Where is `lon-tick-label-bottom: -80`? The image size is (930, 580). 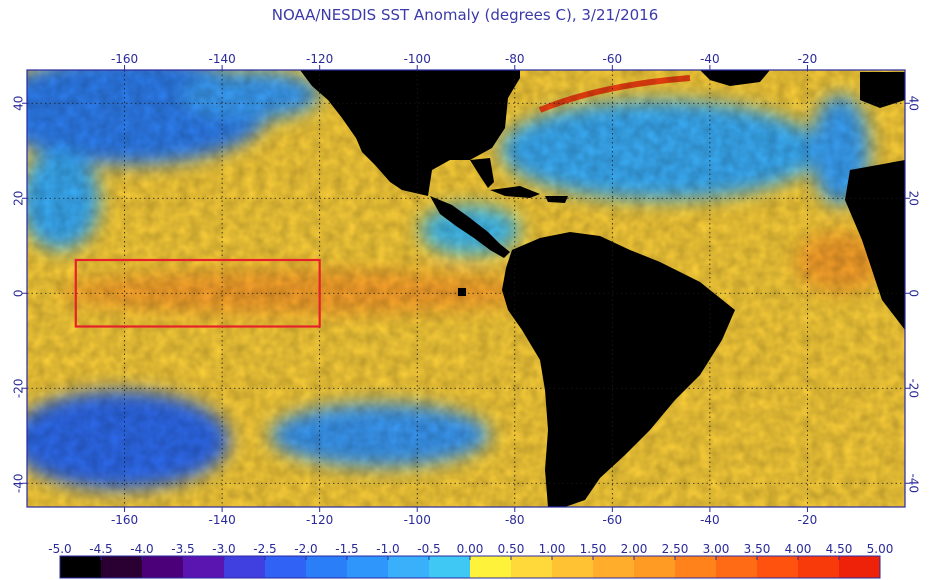
lon-tick-label-bottom: -80 is located at coordinates (515, 520).